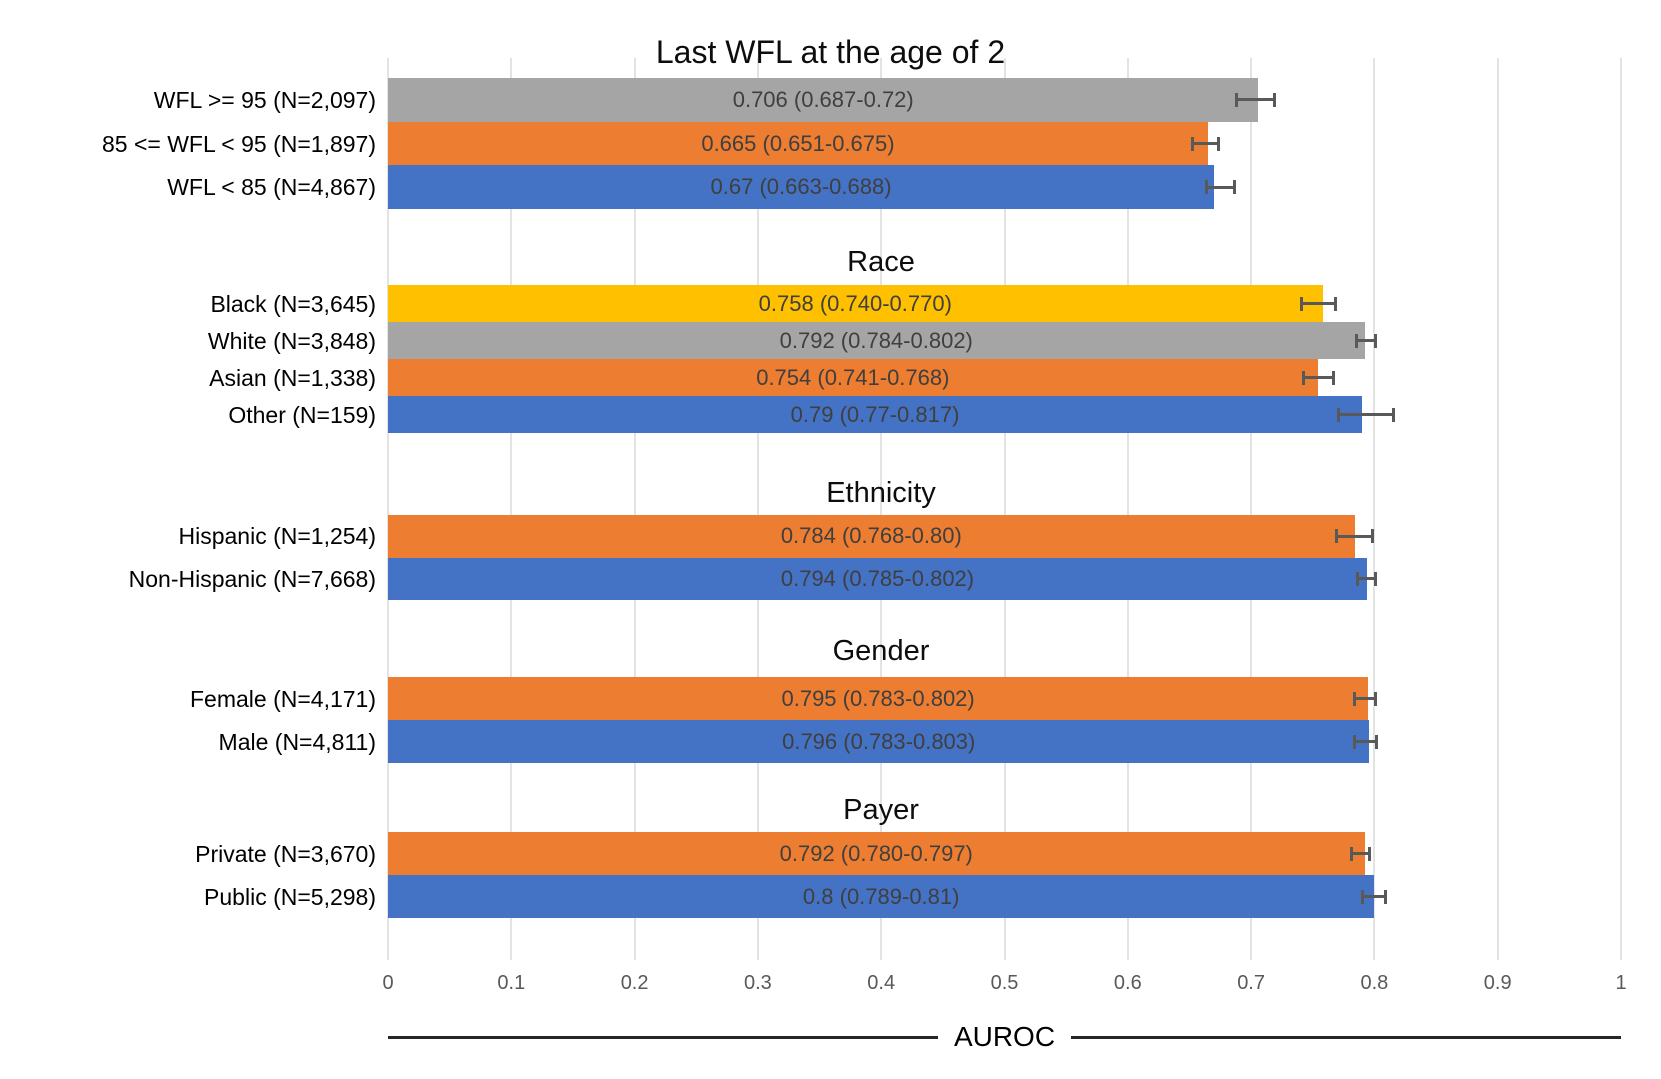  Describe the element at coordinates (297, 741) in the screenshot. I see `category-label: Male (N=4,811)` at that location.